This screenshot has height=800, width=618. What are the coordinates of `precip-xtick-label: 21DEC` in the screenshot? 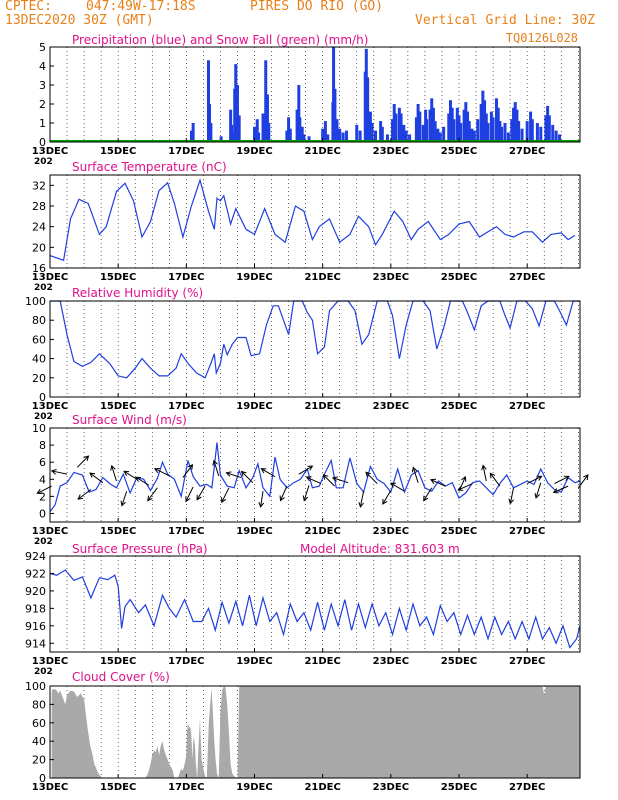 It's located at (322, 151).